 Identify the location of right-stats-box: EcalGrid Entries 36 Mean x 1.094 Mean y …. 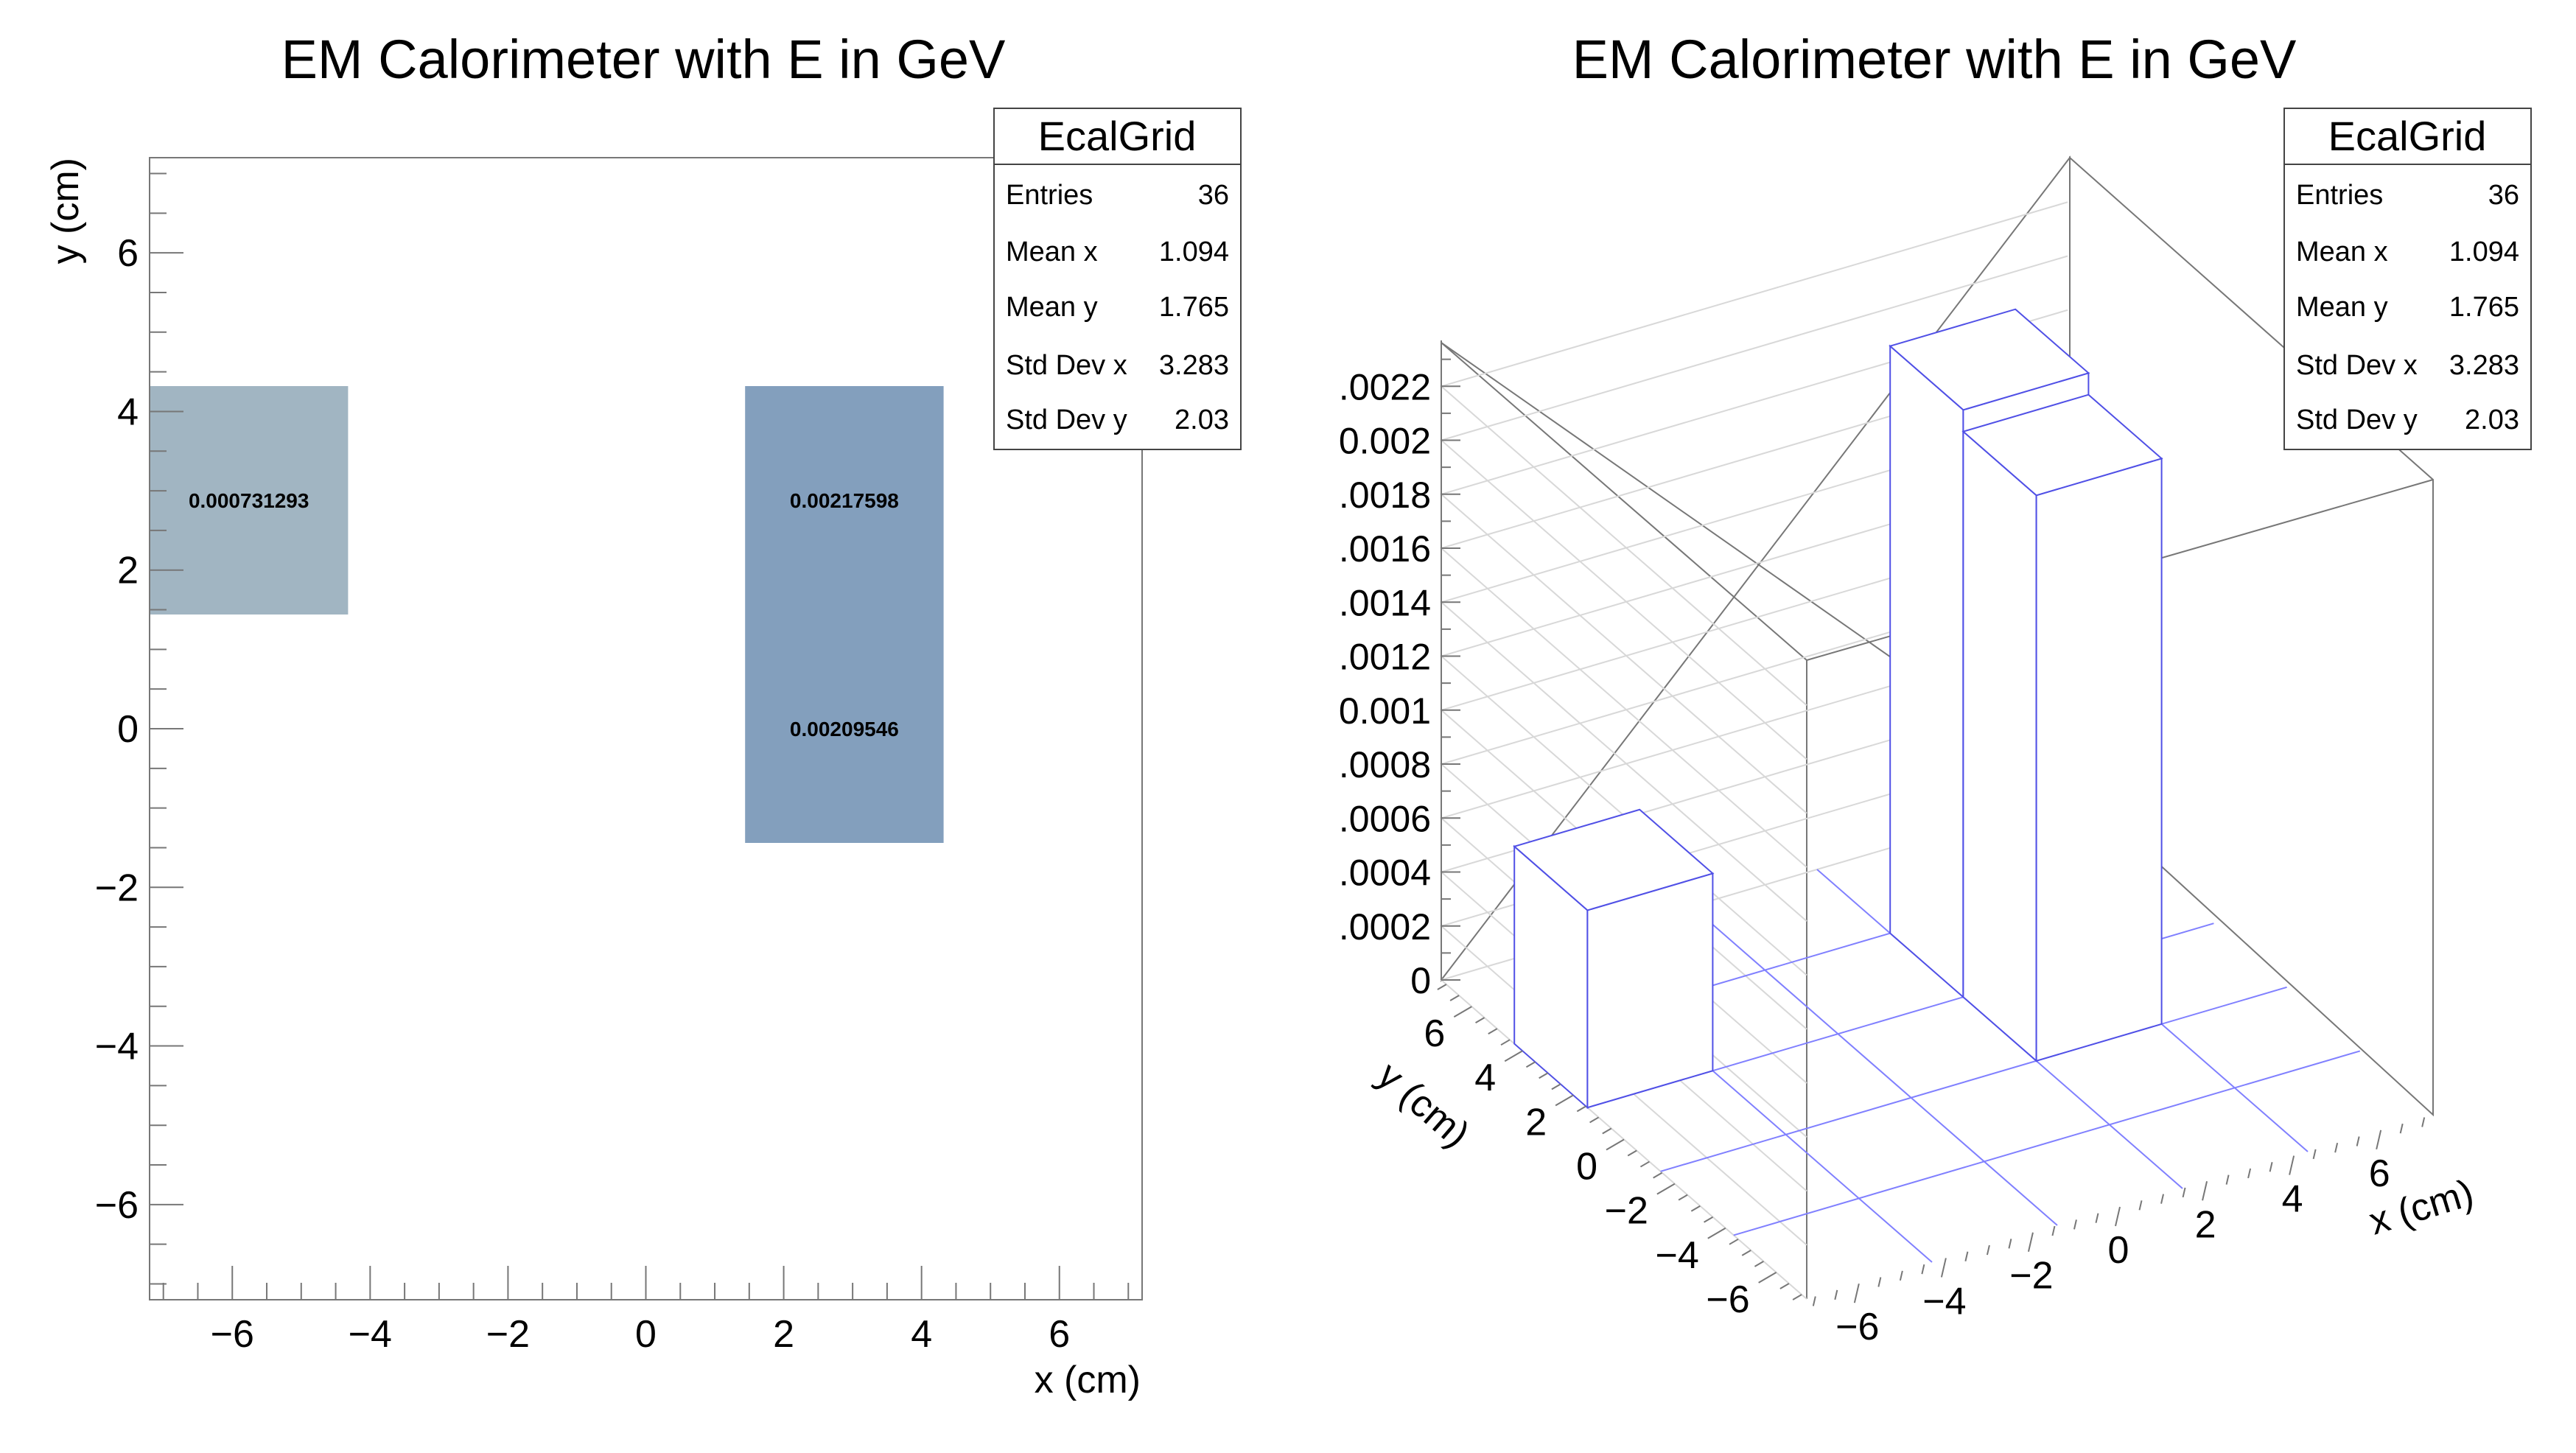
(2407, 279).